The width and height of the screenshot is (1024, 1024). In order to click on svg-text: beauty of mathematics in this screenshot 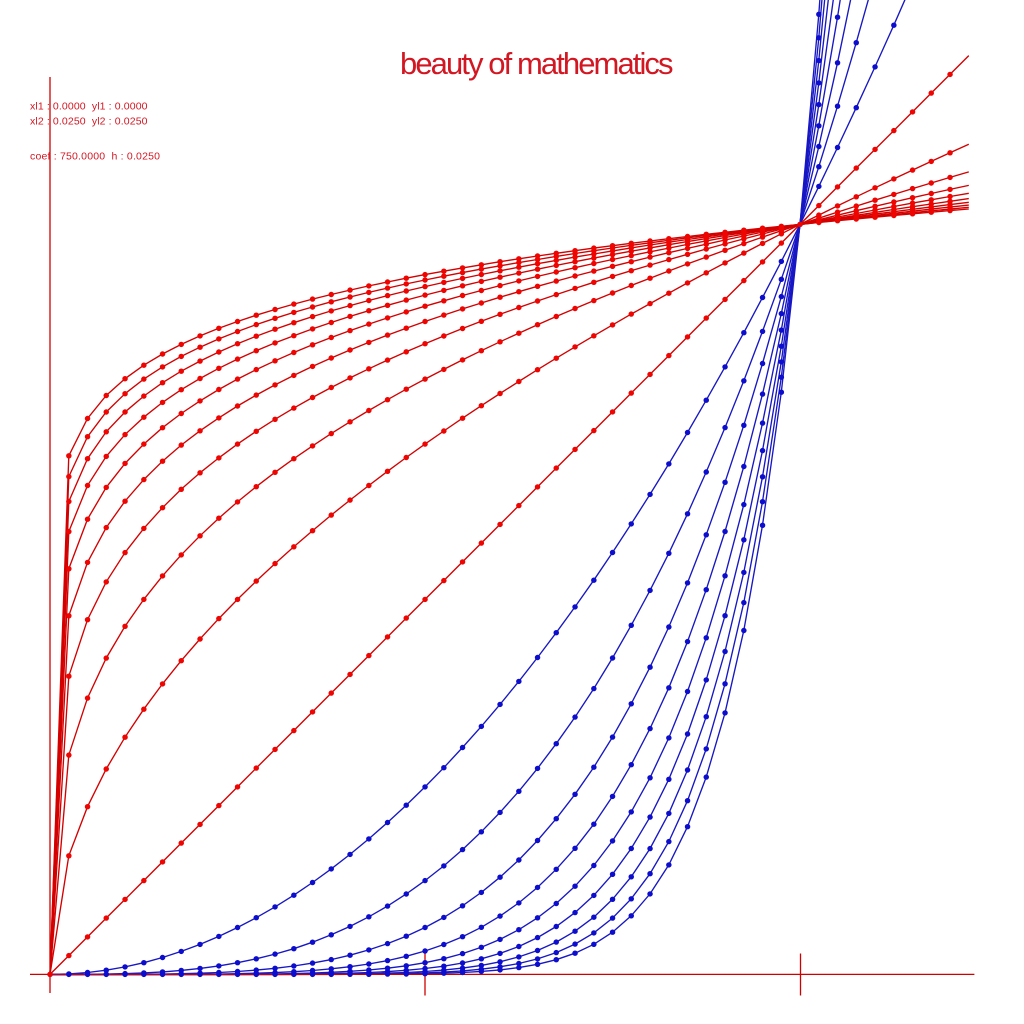, I will do `click(537, 63)`.